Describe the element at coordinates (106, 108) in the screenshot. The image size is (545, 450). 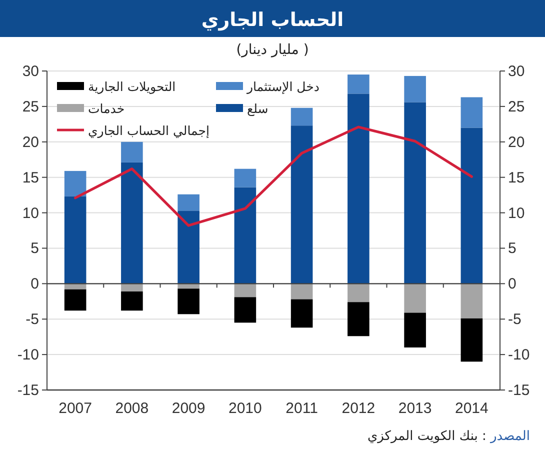
I see `legend-label: خدمات` at that location.